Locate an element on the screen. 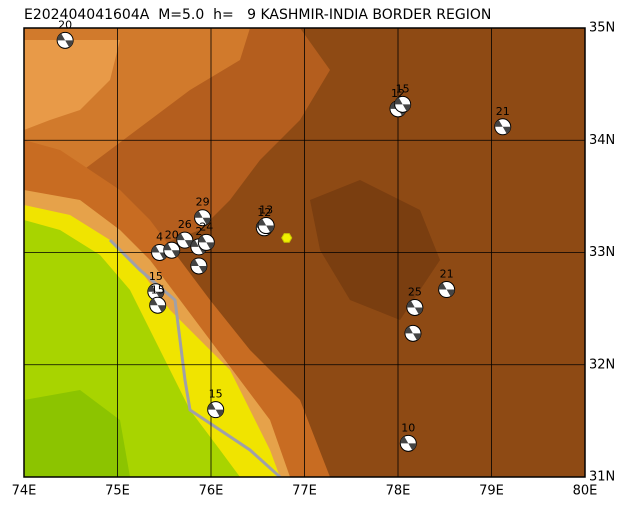 This screenshot has height=505, width=631. y-tick-label: 34N is located at coordinates (602, 140).